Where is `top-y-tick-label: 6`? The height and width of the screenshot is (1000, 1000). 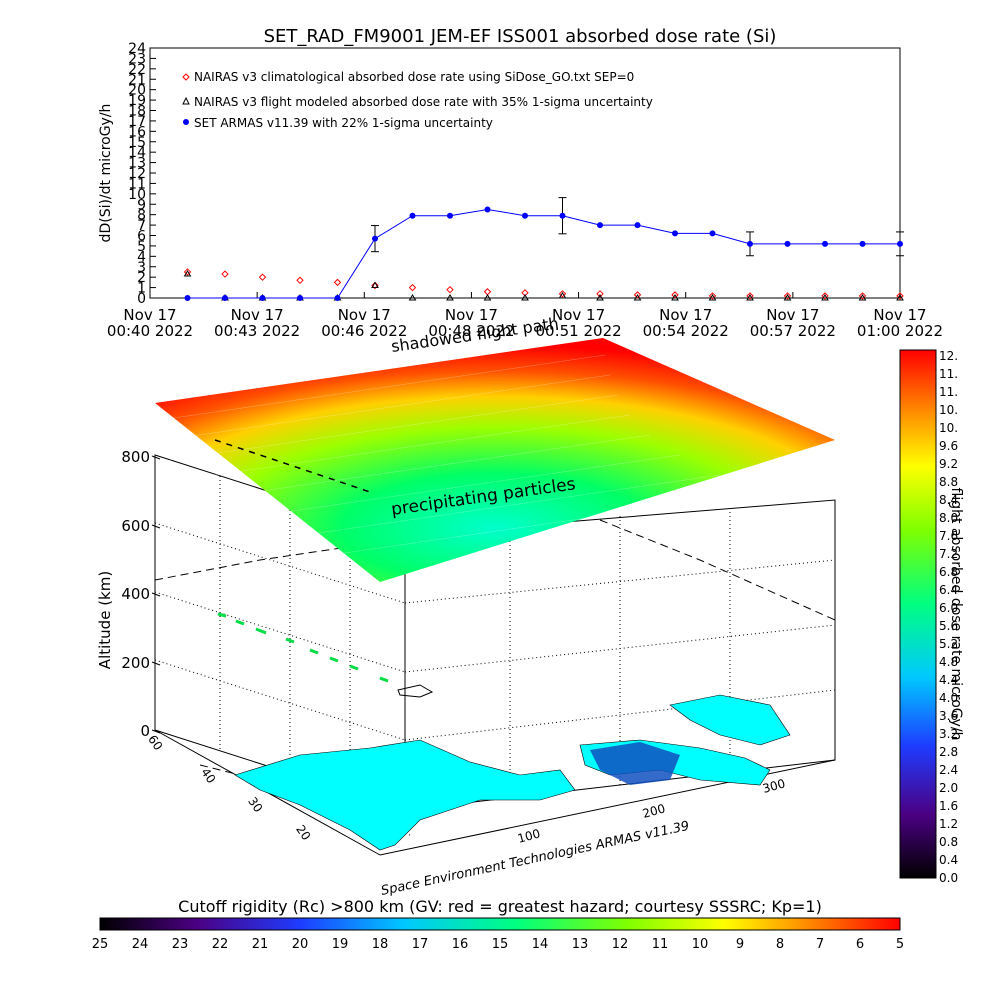
top-y-tick-label: 6 is located at coordinates (141, 237).